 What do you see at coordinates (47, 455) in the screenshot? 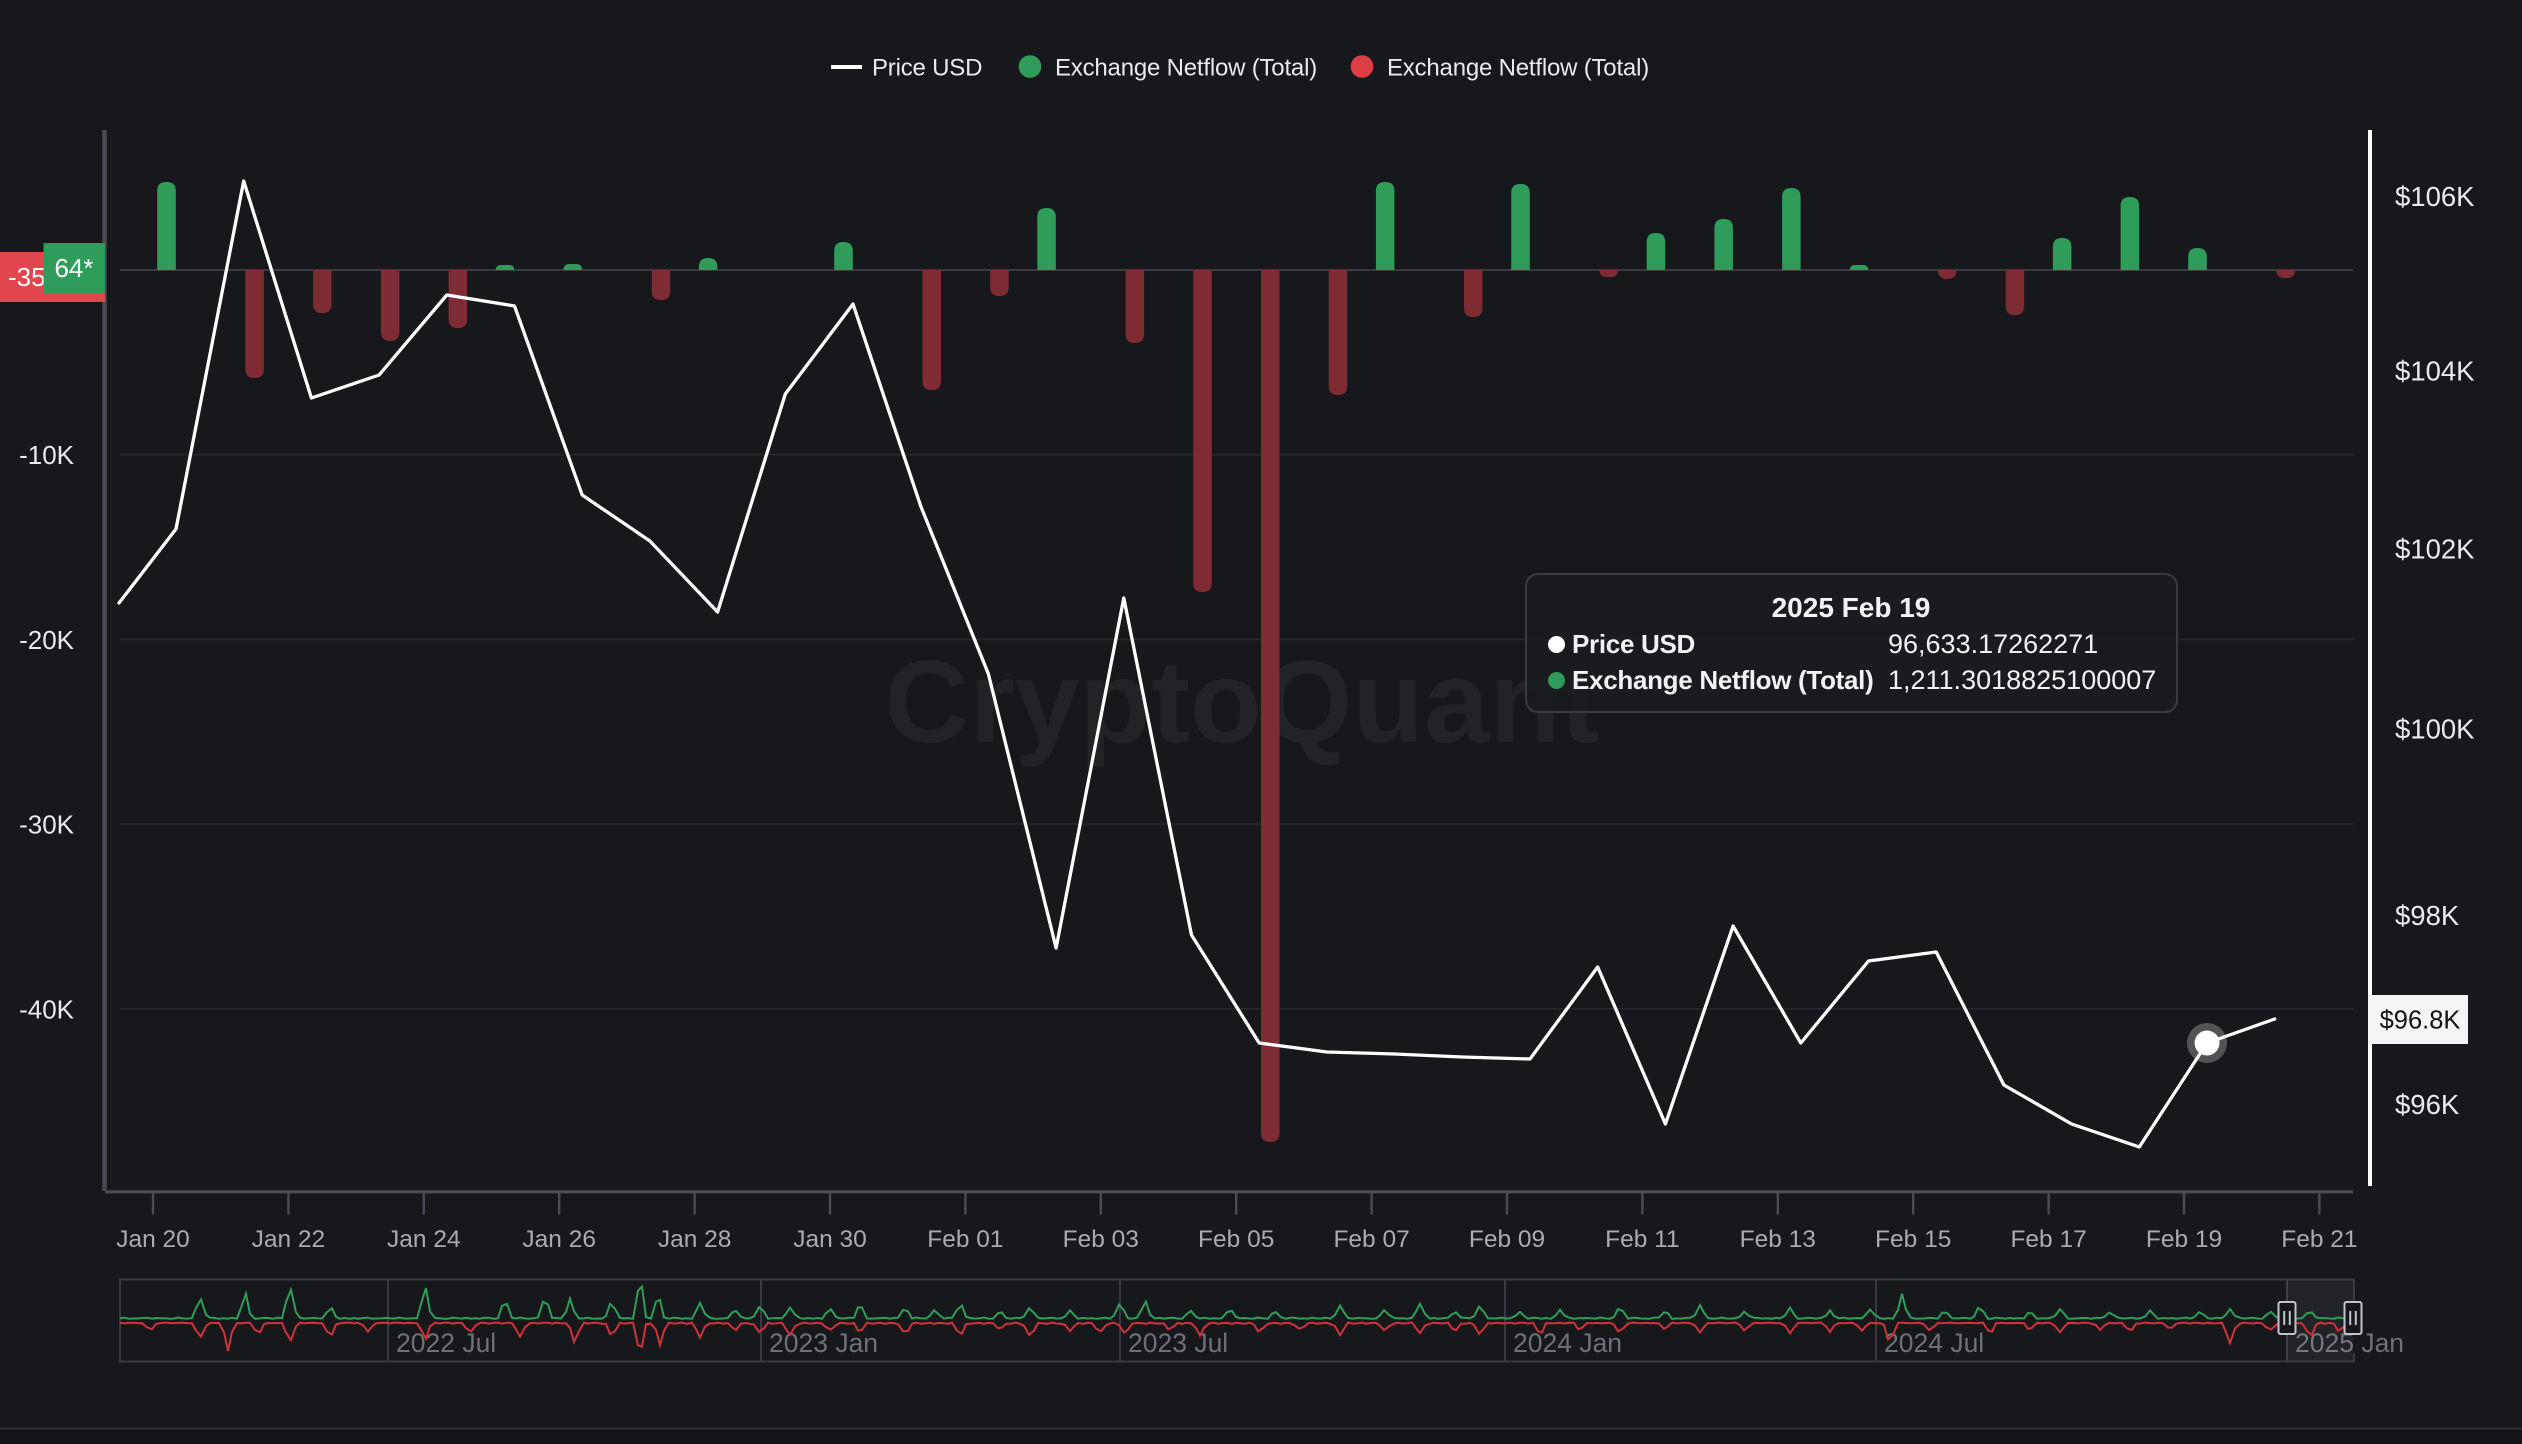
I see `svg-text: -10K` at bounding box center [47, 455].